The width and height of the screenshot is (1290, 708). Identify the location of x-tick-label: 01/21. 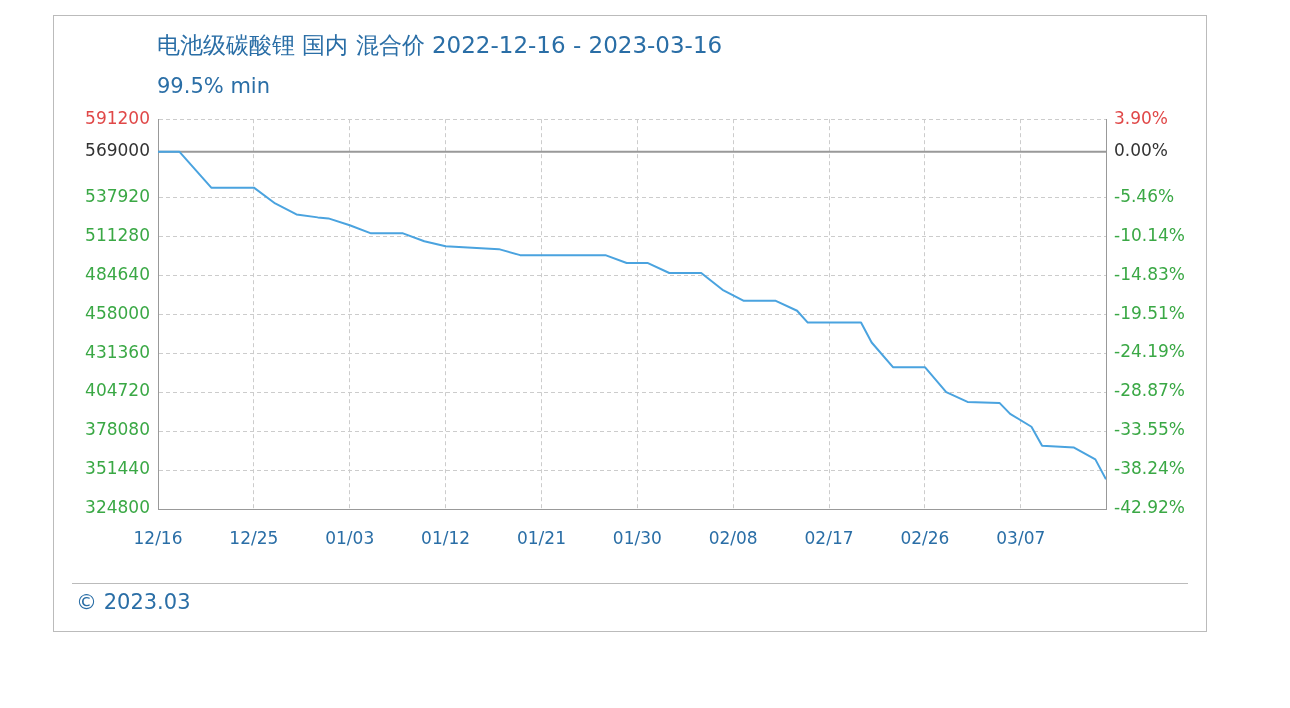
(541, 537).